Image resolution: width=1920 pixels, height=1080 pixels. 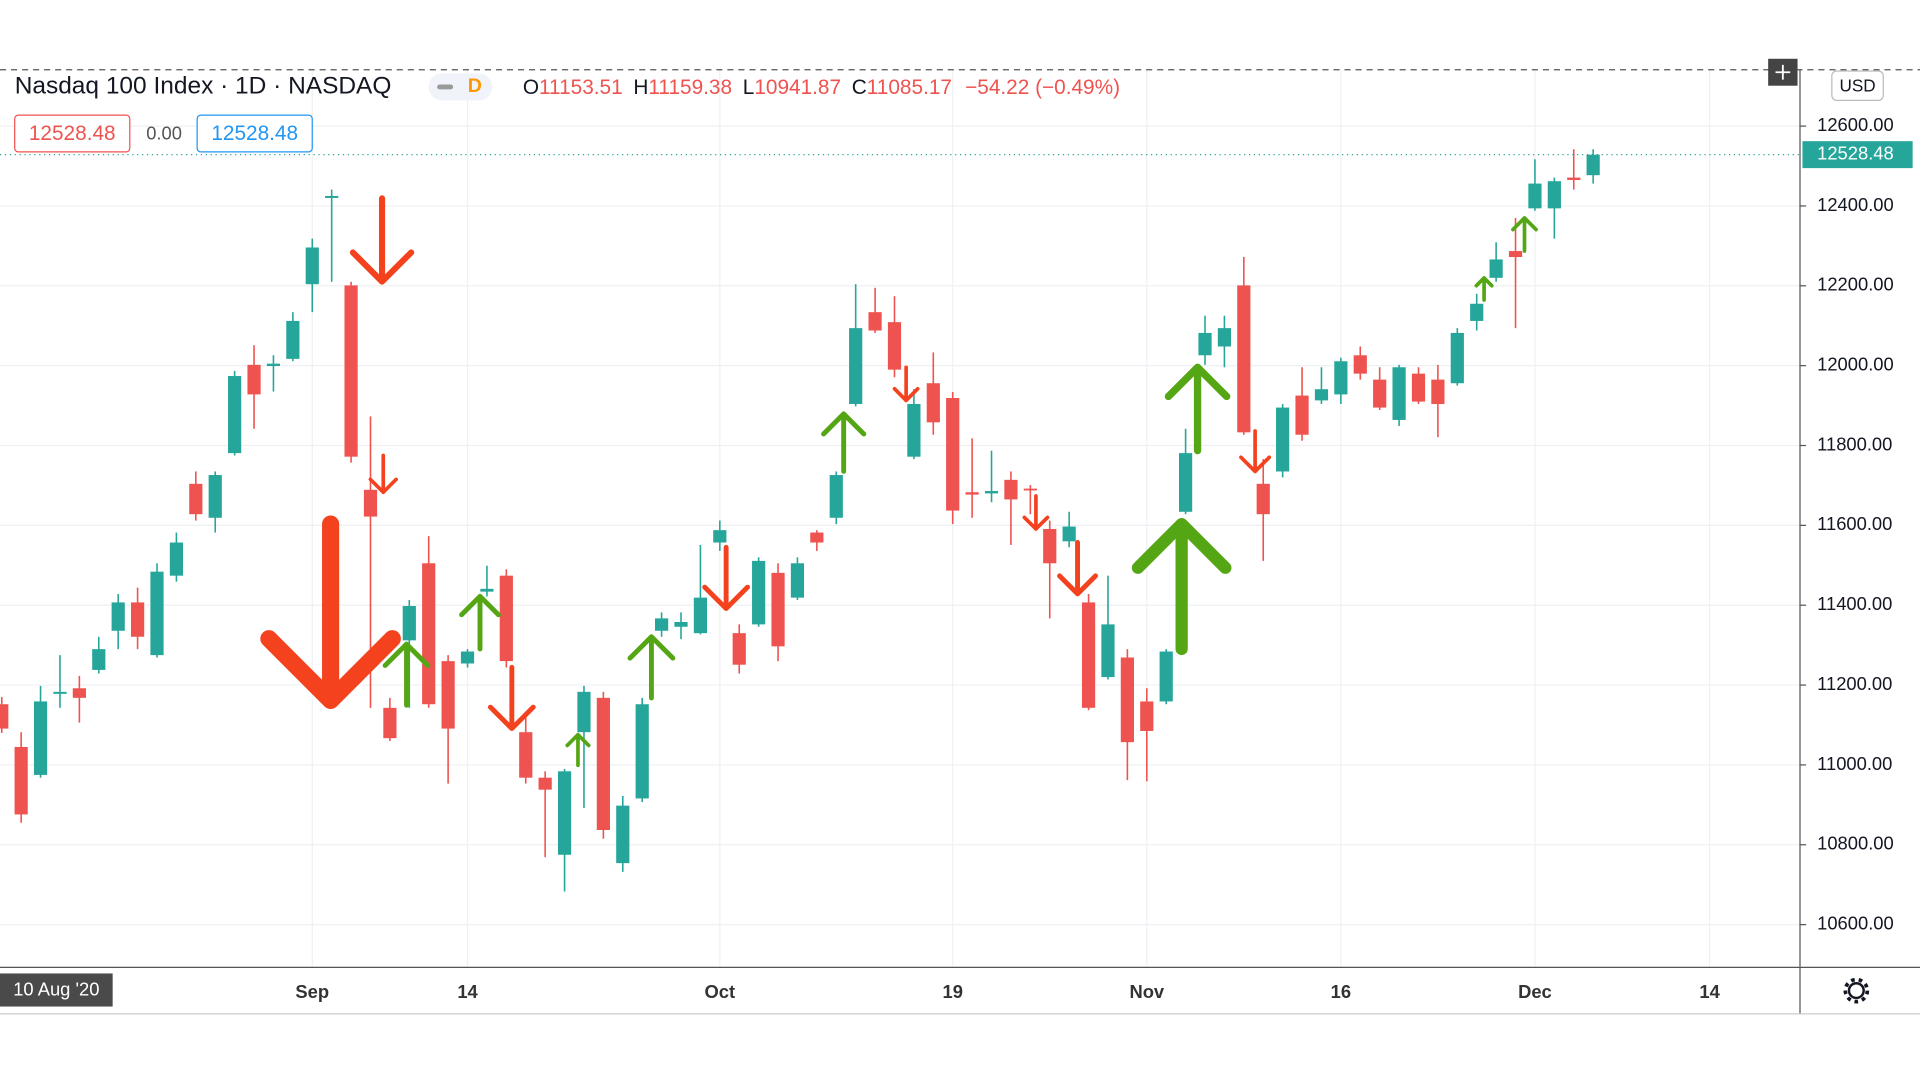 What do you see at coordinates (445, 87) in the screenshot?
I see `badge-dash` at bounding box center [445, 87].